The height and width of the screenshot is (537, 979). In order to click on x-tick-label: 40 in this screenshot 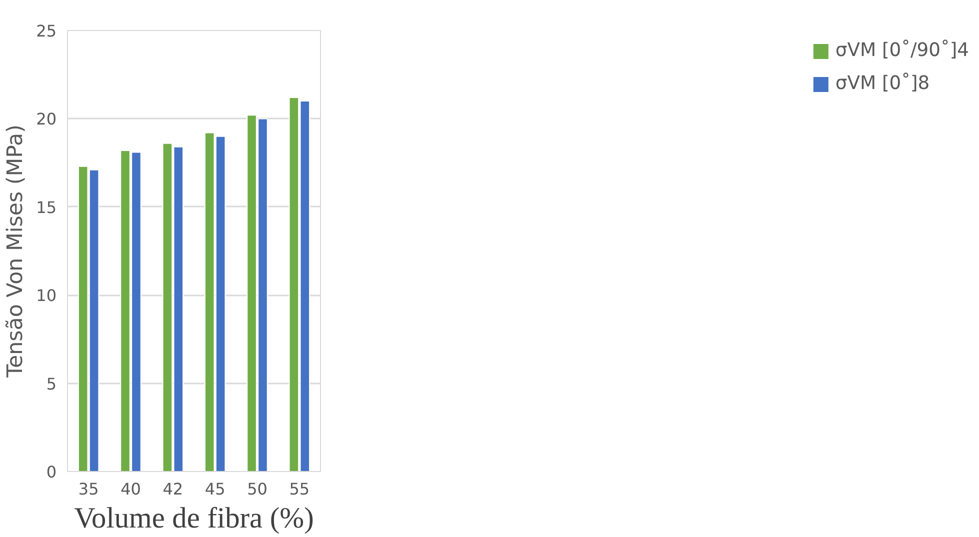, I will do `click(130, 489)`.